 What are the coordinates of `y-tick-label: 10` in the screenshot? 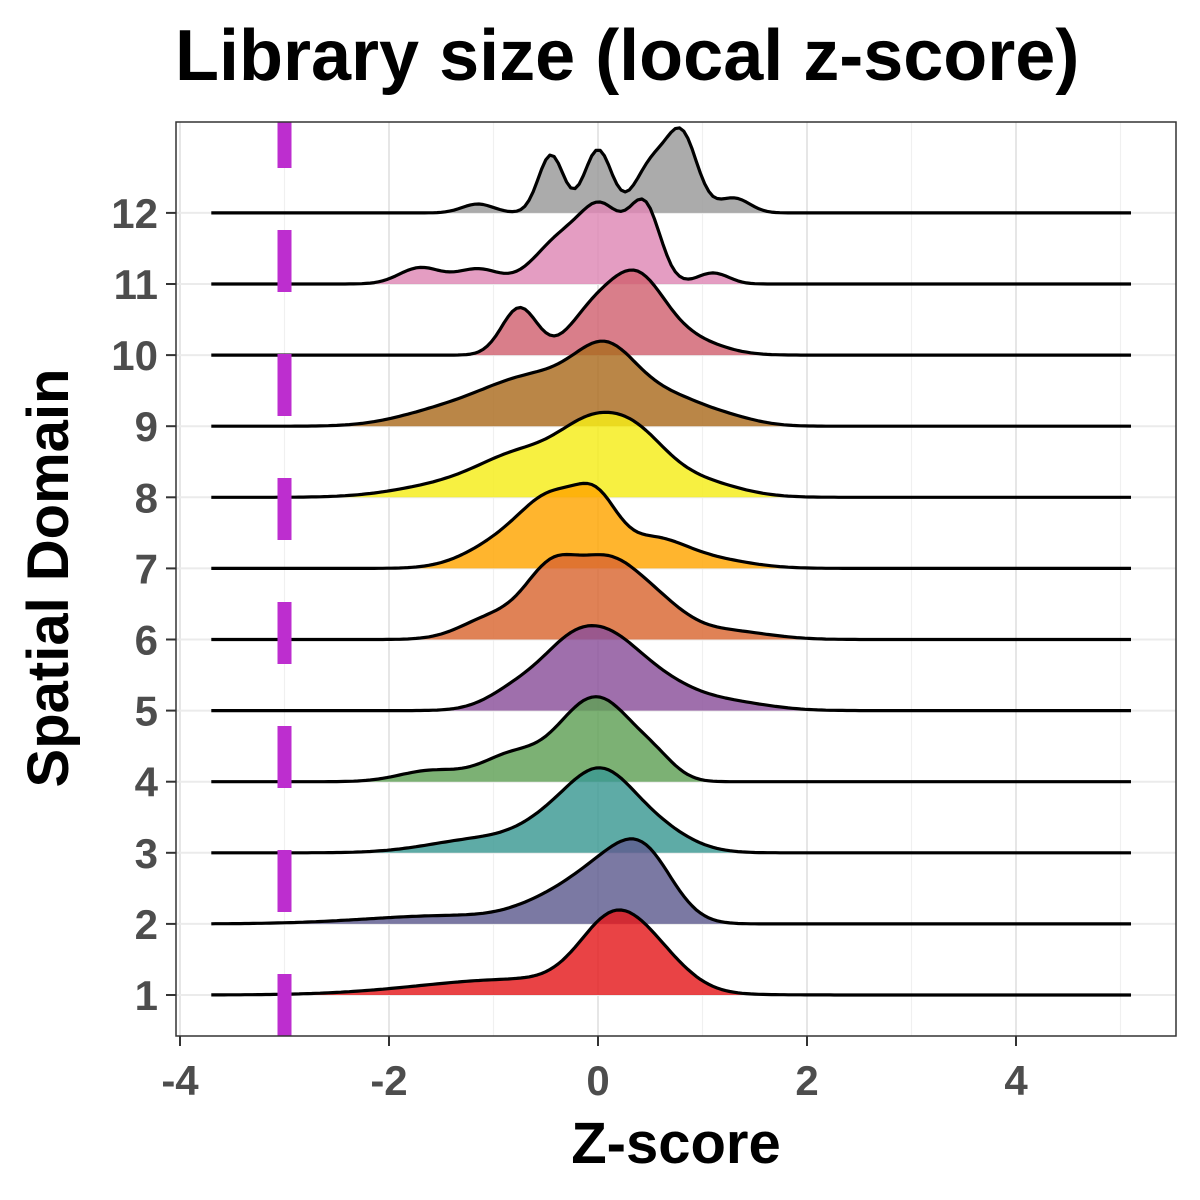 It's located at (134, 355).